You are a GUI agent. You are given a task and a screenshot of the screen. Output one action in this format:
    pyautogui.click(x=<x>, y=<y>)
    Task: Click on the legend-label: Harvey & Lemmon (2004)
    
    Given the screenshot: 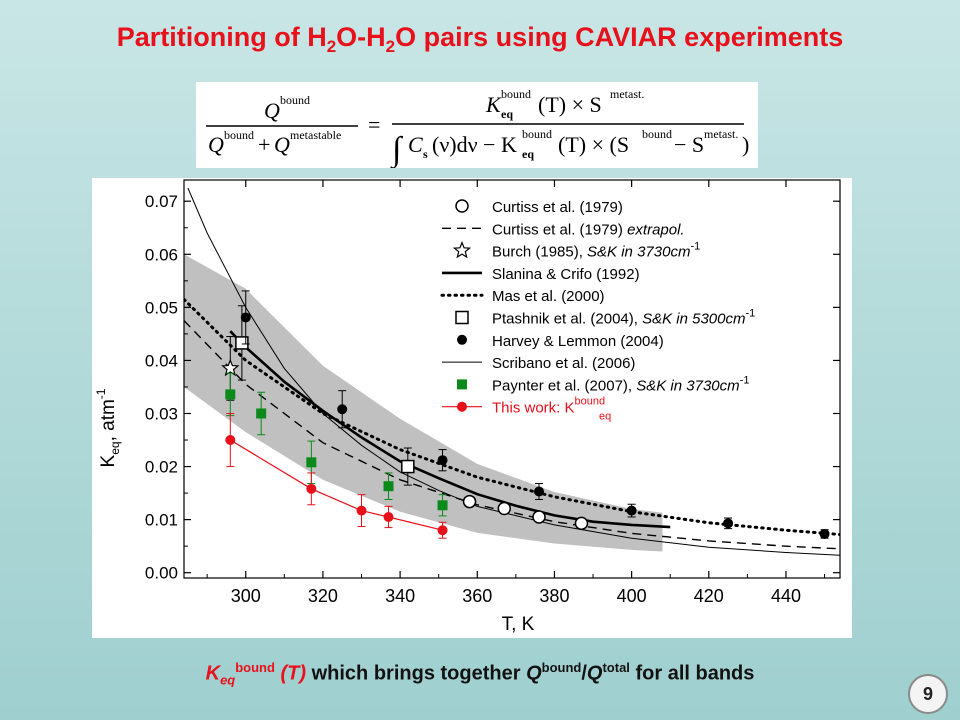 What is the action you would take?
    pyautogui.click(x=578, y=341)
    